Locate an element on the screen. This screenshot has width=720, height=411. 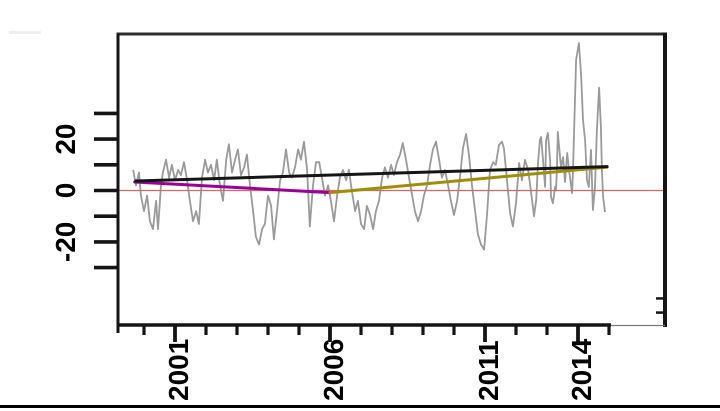
y-tick-label: 20 is located at coordinates (65, 139).